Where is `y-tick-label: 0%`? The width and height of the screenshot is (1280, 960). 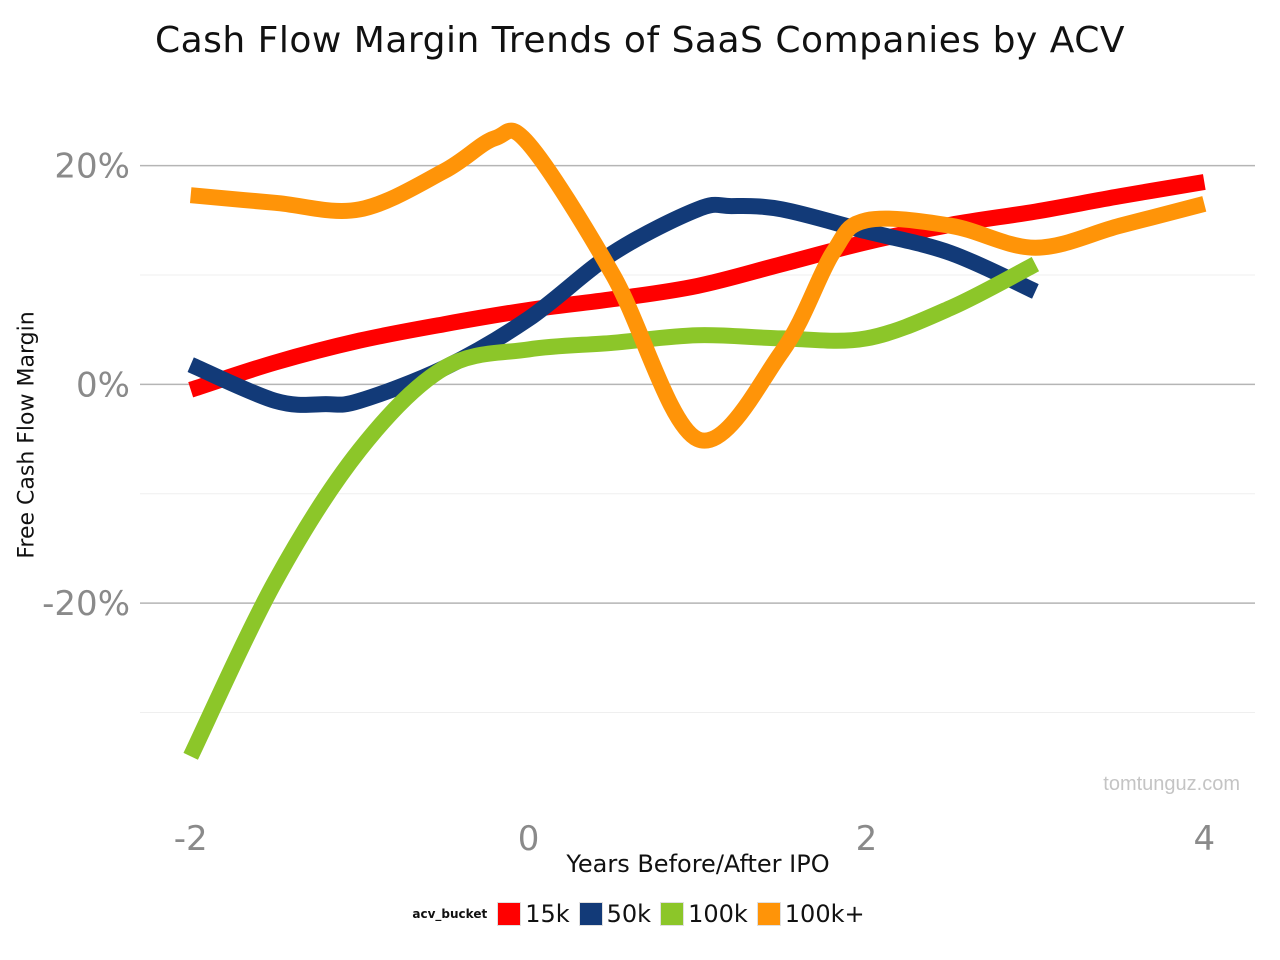 y-tick-label: 0% is located at coordinates (103, 385).